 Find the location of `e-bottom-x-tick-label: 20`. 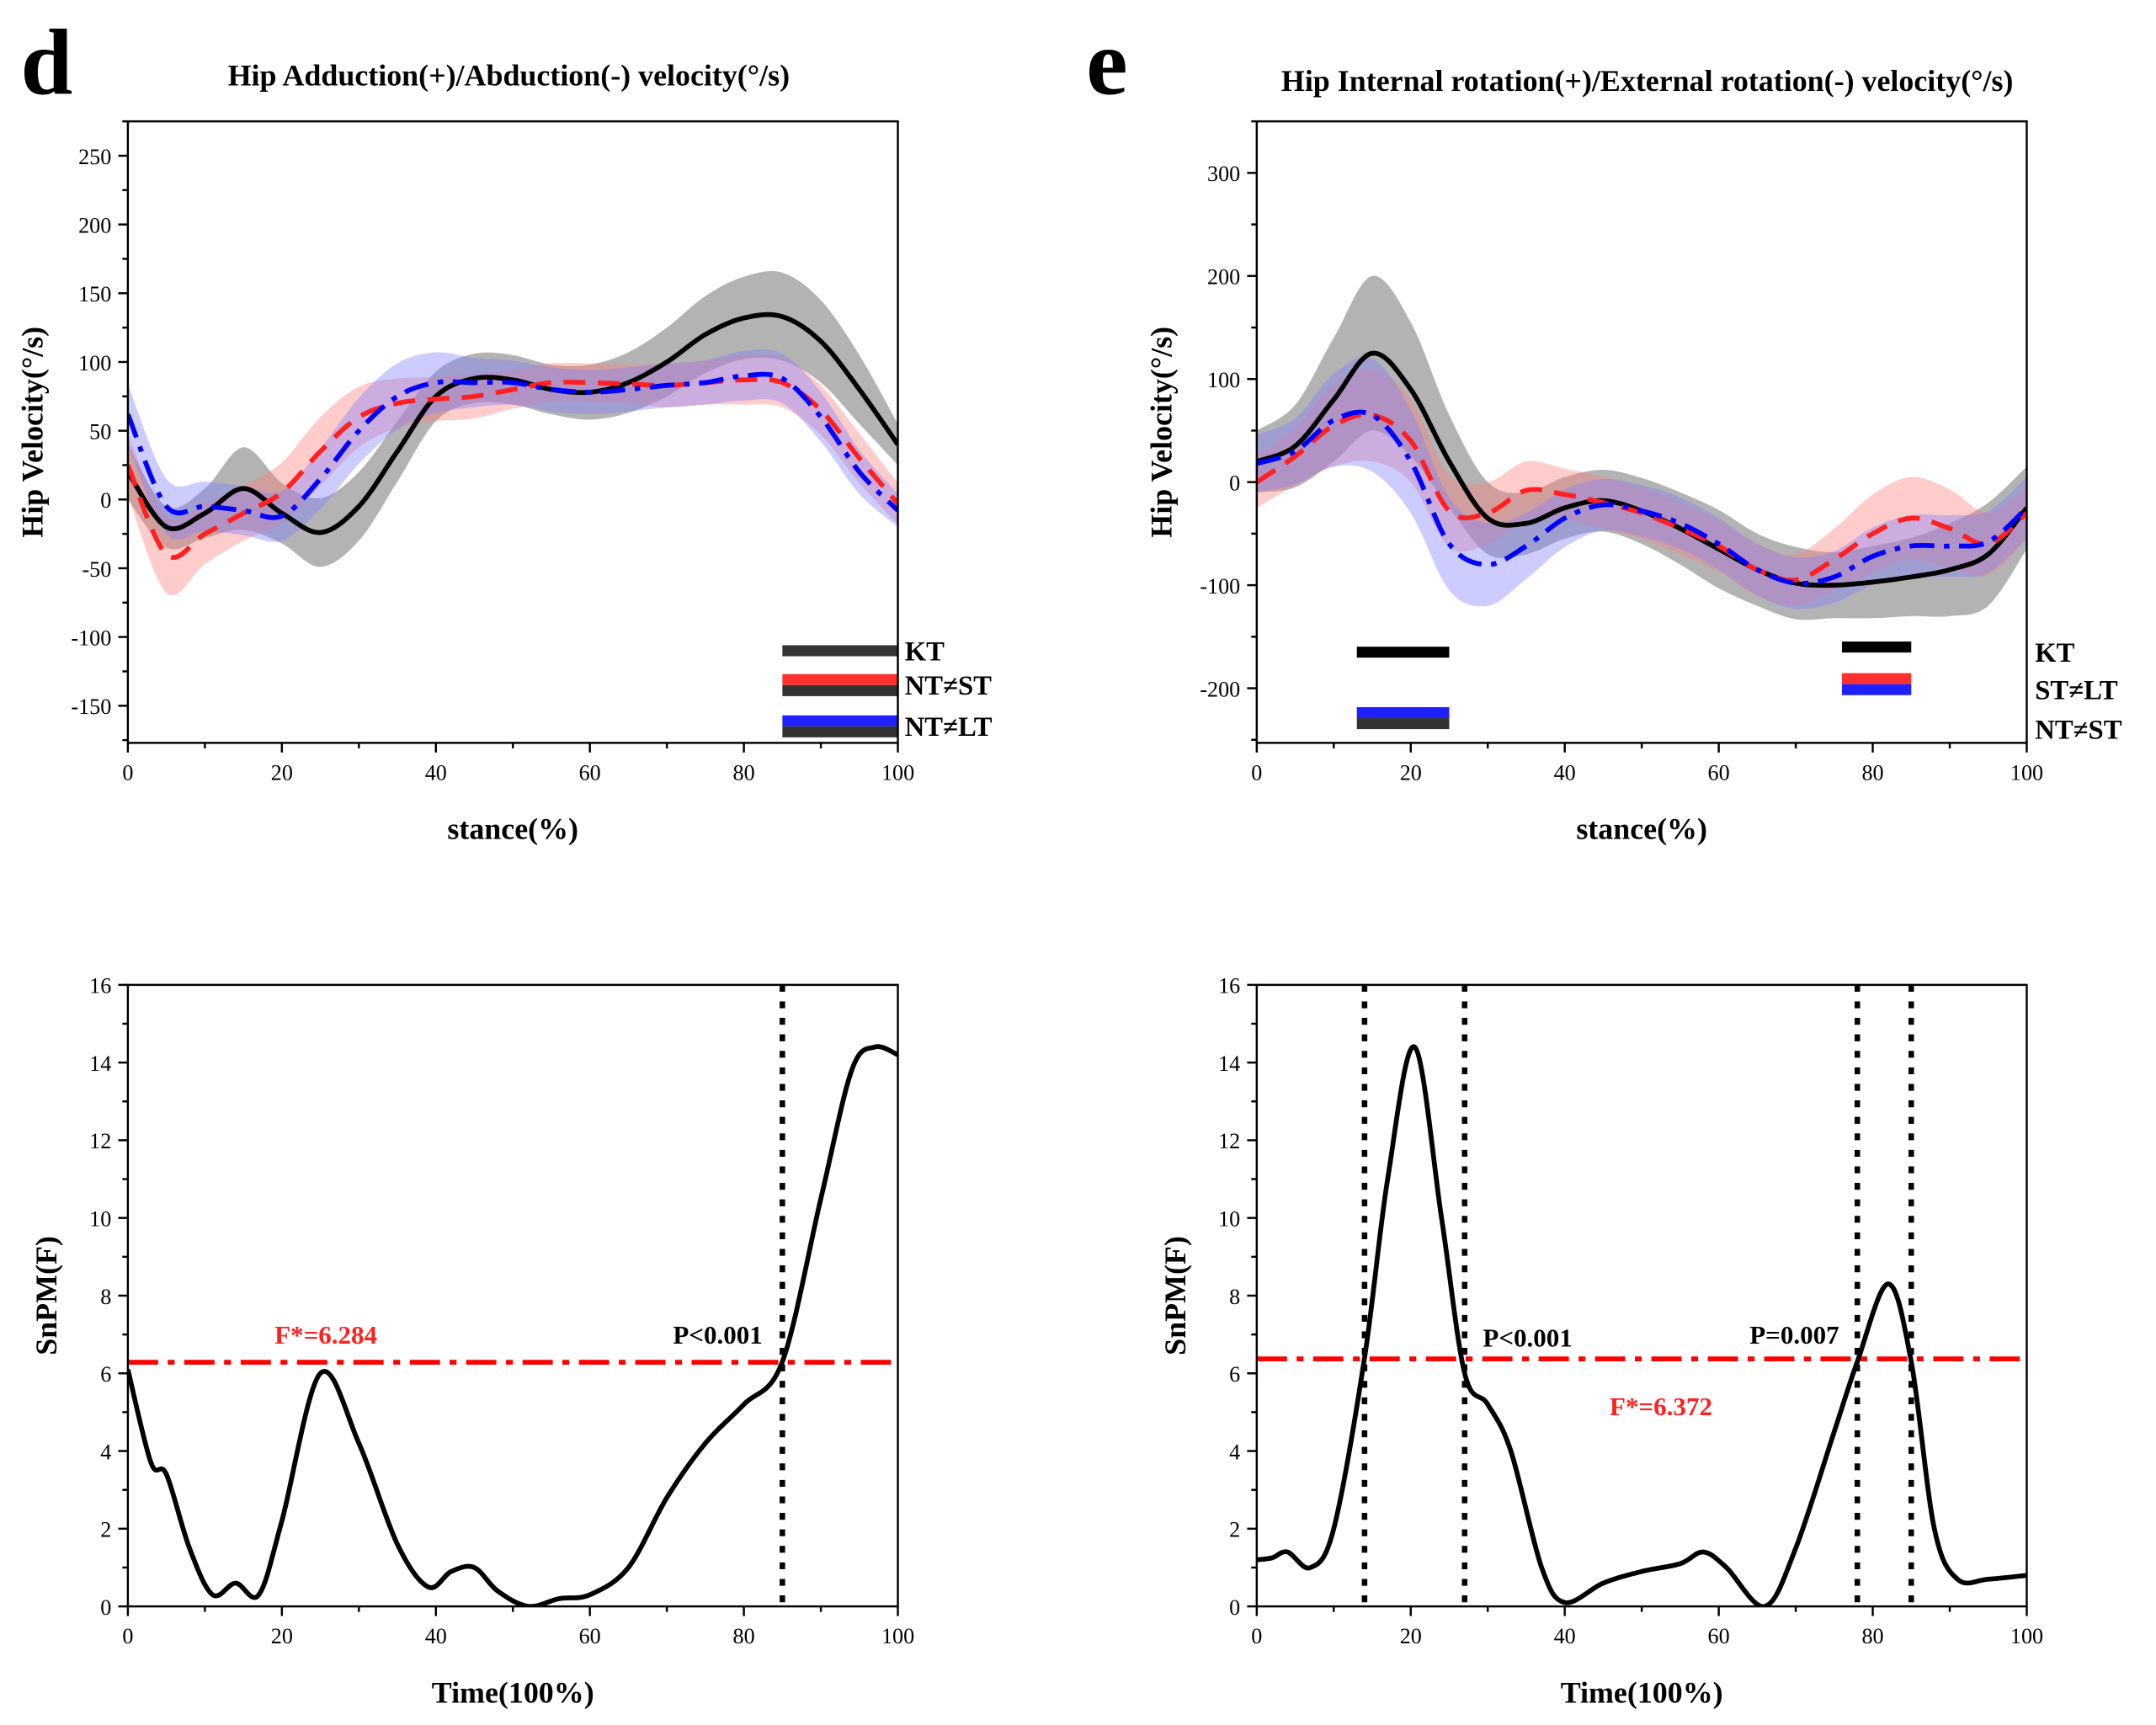

e-bottom-x-tick-label: 20 is located at coordinates (1411, 1636).